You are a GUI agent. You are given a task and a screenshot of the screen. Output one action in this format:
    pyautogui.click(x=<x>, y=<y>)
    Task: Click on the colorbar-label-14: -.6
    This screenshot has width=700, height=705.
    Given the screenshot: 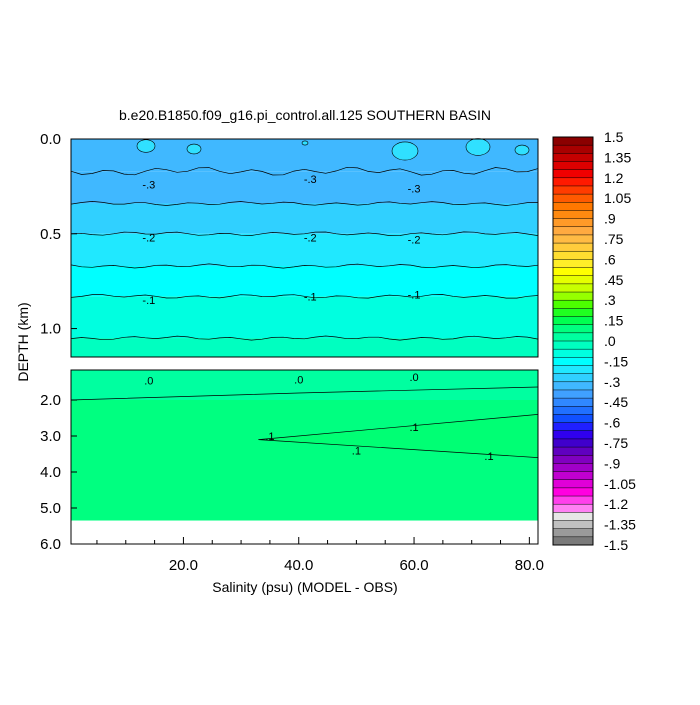 What is the action you would take?
    pyautogui.click(x=612, y=423)
    